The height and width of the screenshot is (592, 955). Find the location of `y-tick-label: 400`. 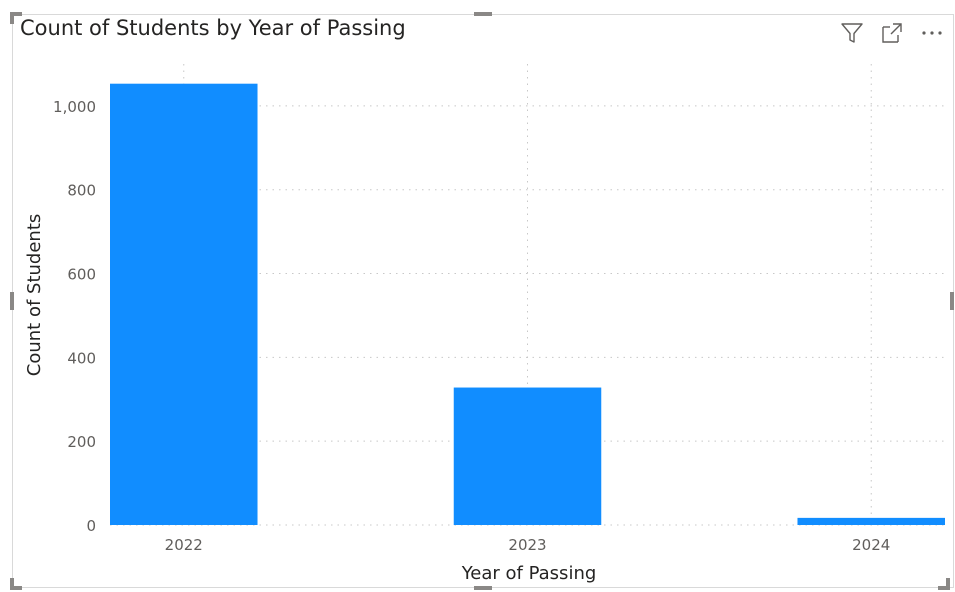

y-tick-label: 400 is located at coordinates (81, 358).